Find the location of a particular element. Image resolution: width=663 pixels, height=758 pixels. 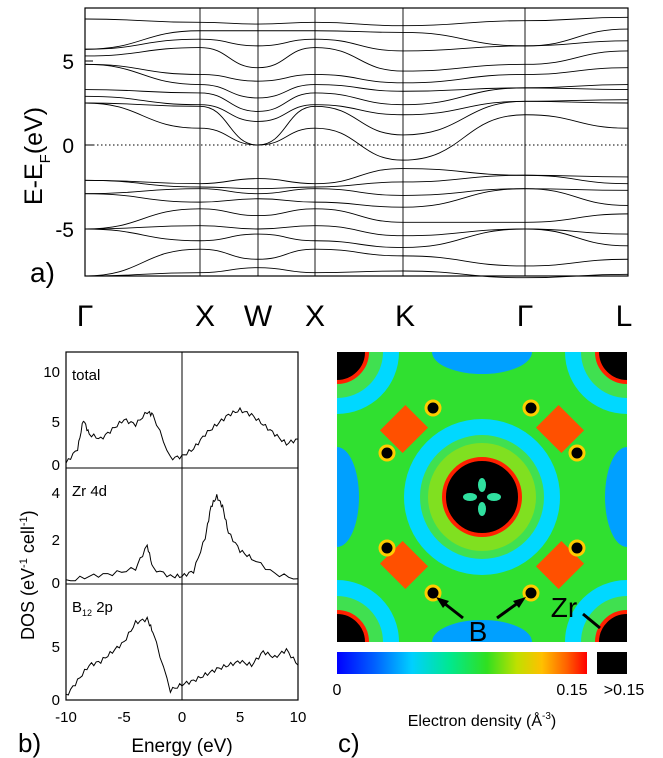

panel-b-label: b) is located at coordinates (29, 743).